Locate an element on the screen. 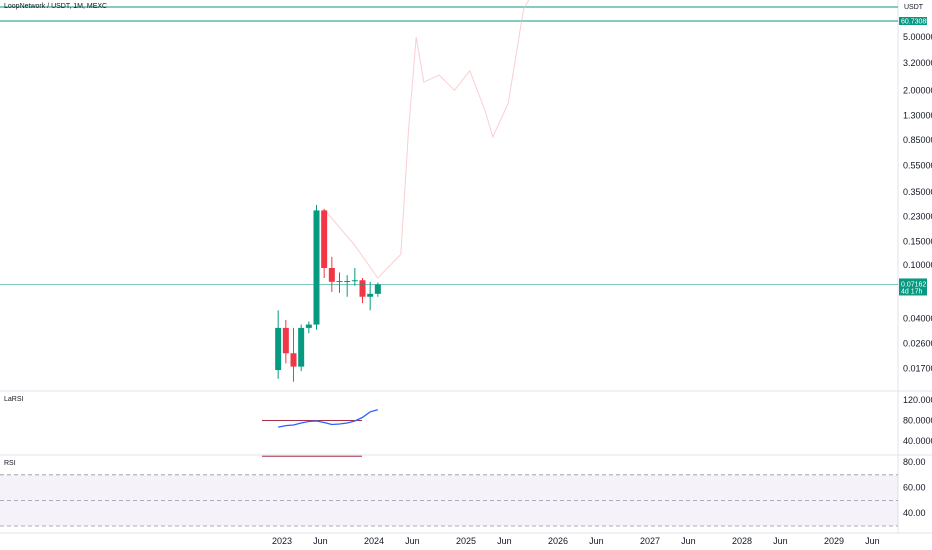  ath-badge is located at coordinates (913, 21).